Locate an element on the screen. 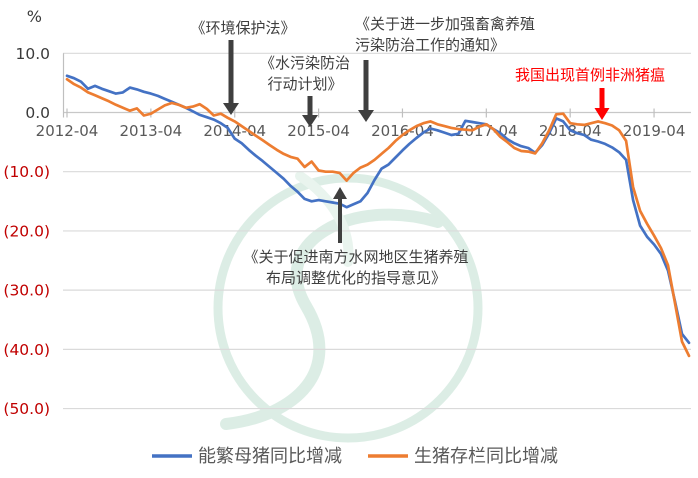  y-tick-label: (40.0) is located at coordinates (26, 350).